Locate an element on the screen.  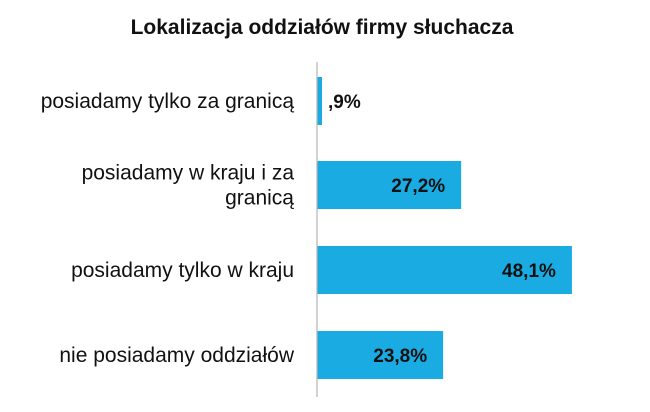
data-label: 48,1% is located at coordinates (529, 271).